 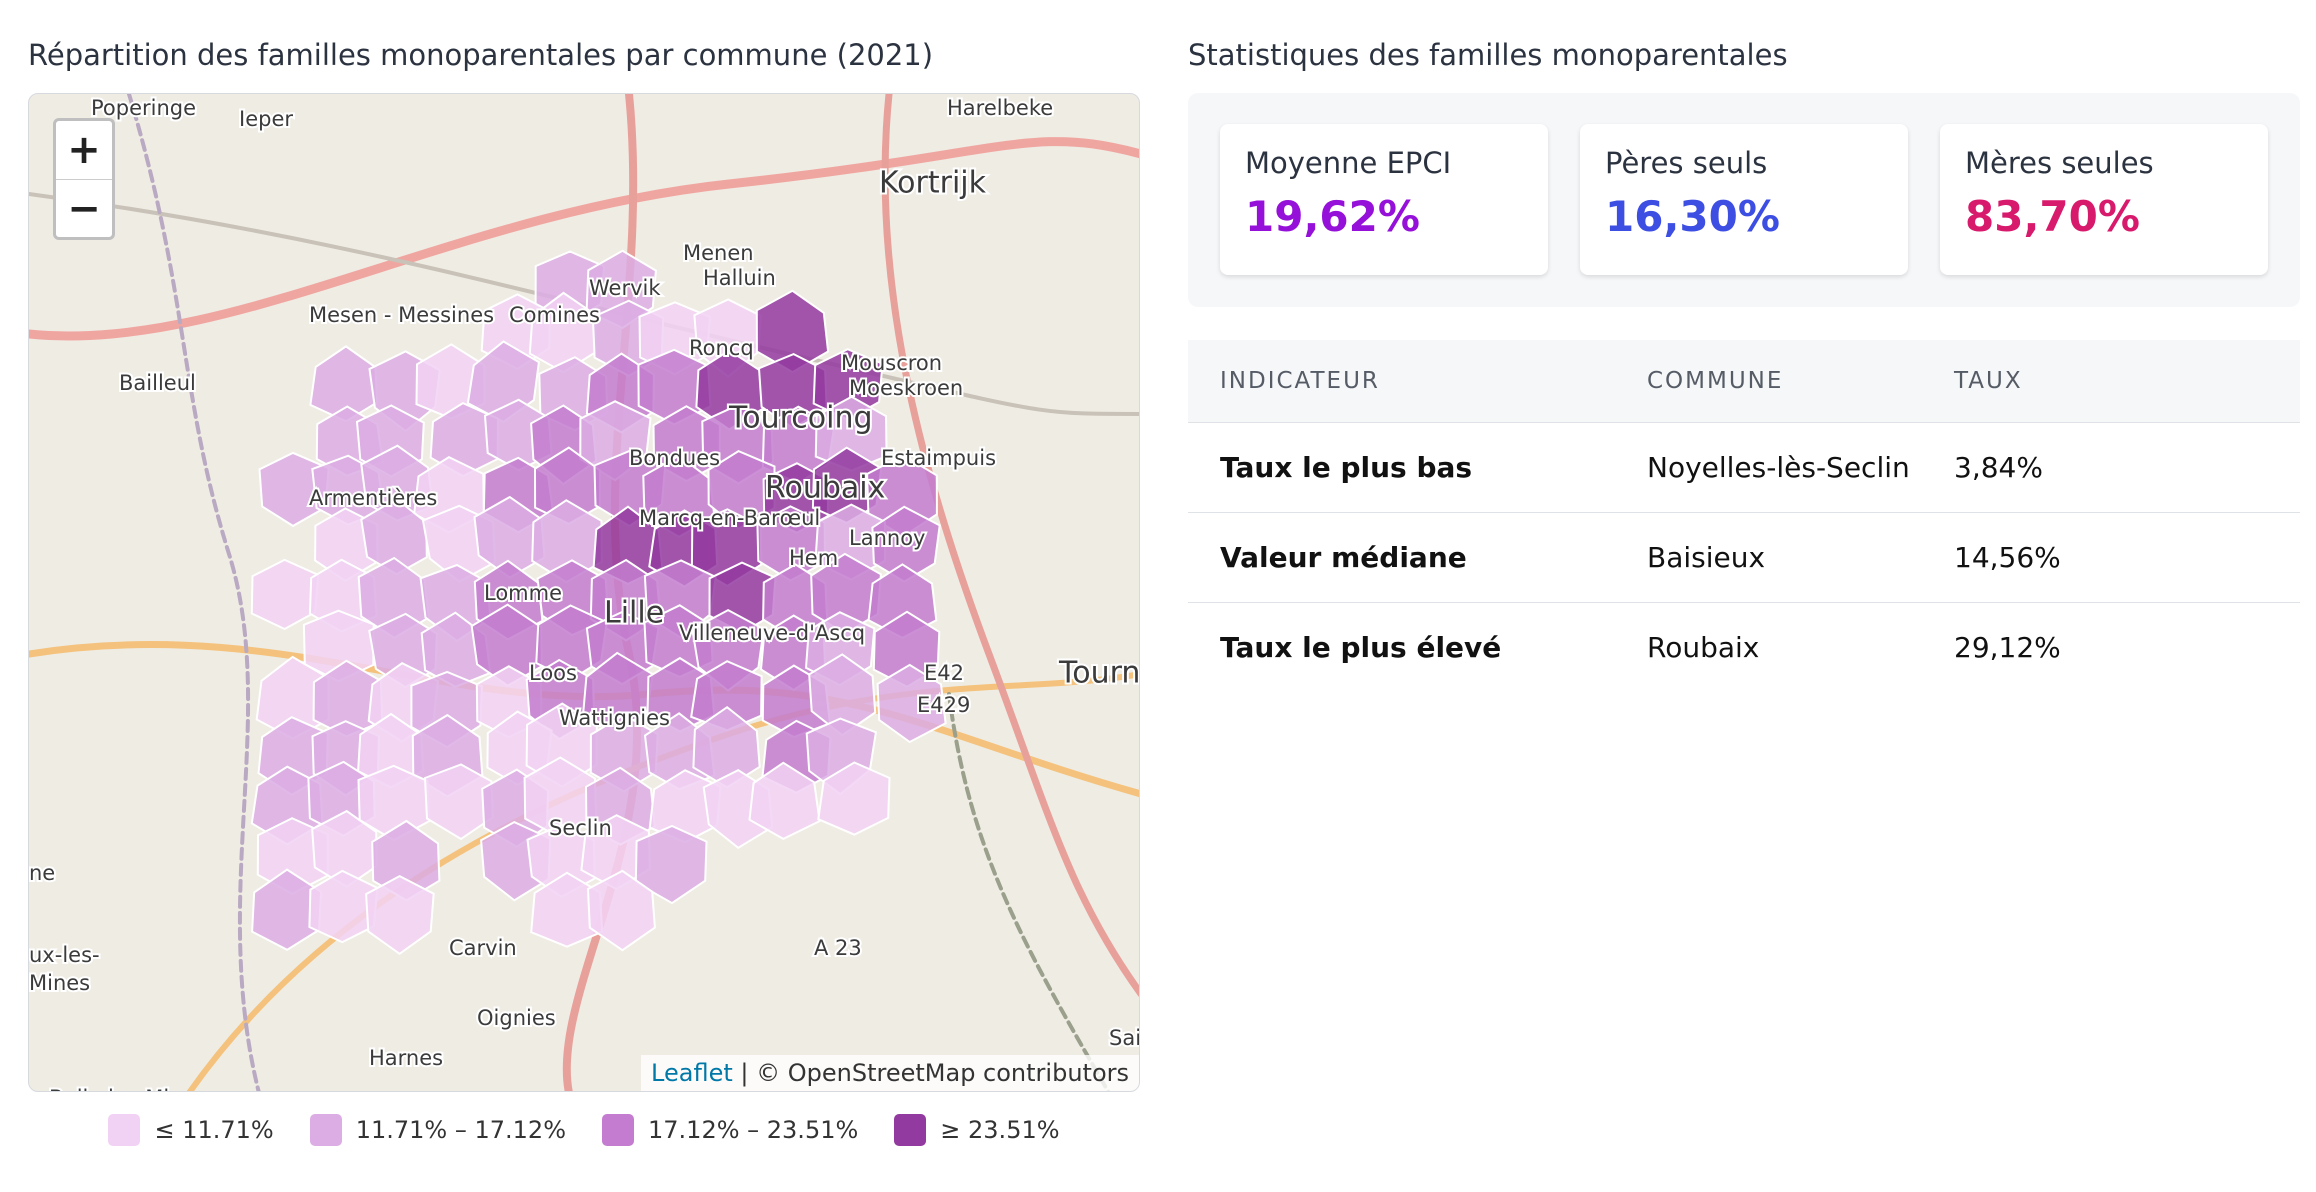 What do you see at coordinates (692, 1073) in the screenshot?
I see `leaflet-link: Leaflet` at bounding box center [692, 1073].